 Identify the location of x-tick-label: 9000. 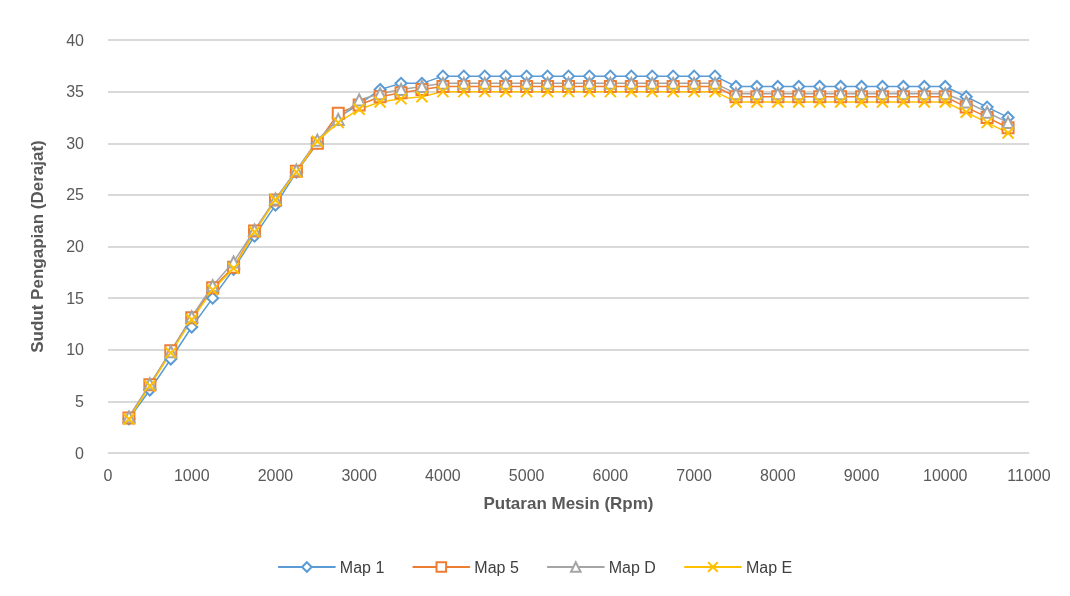
(861, 475).